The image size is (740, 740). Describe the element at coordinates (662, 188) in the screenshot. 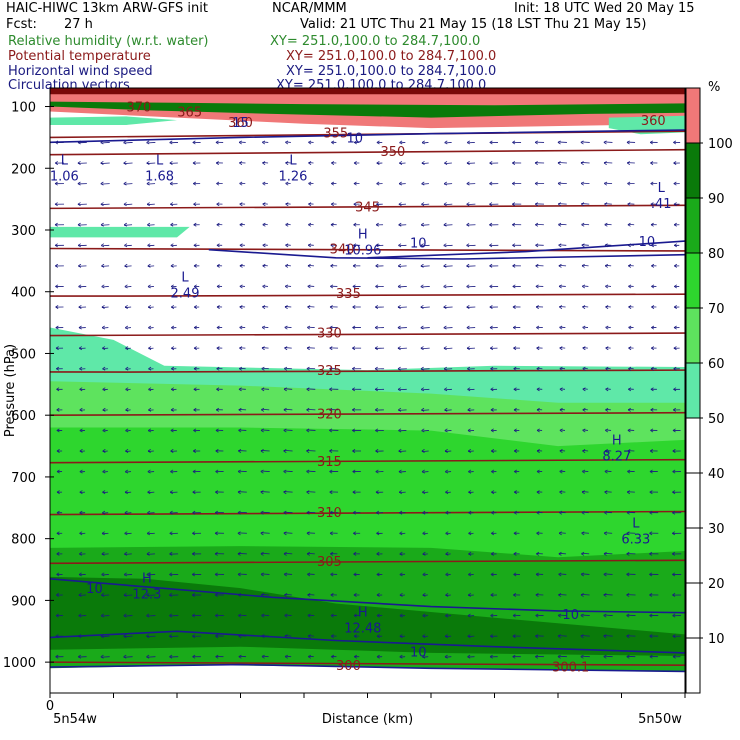

I see `wind-extremum-marker: L` at that location.